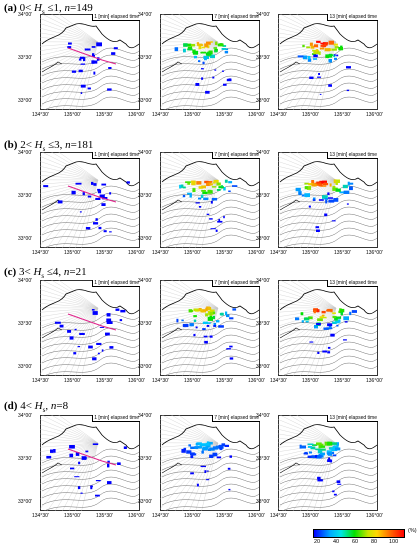  I want to click on map-svg, so click(210, 200).